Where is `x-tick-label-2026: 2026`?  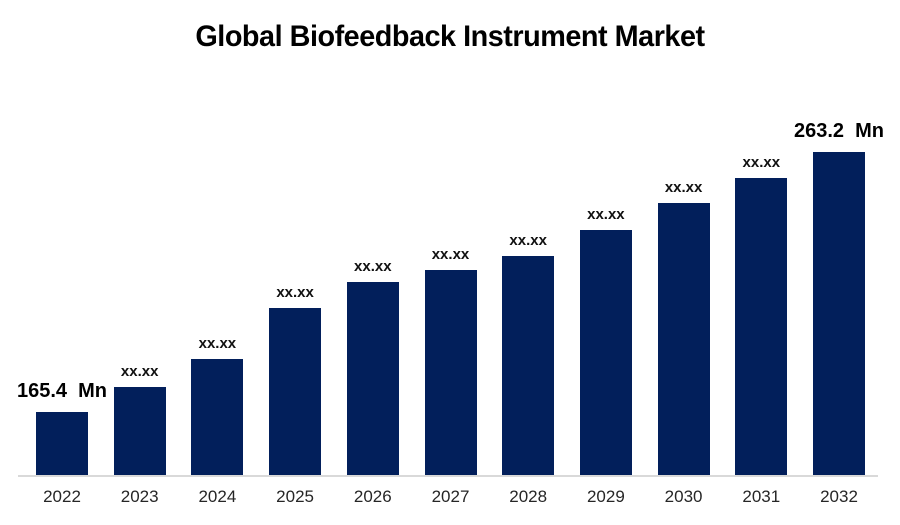
x-tick-label-2026: 2026 is located at coordinates (372, 496).